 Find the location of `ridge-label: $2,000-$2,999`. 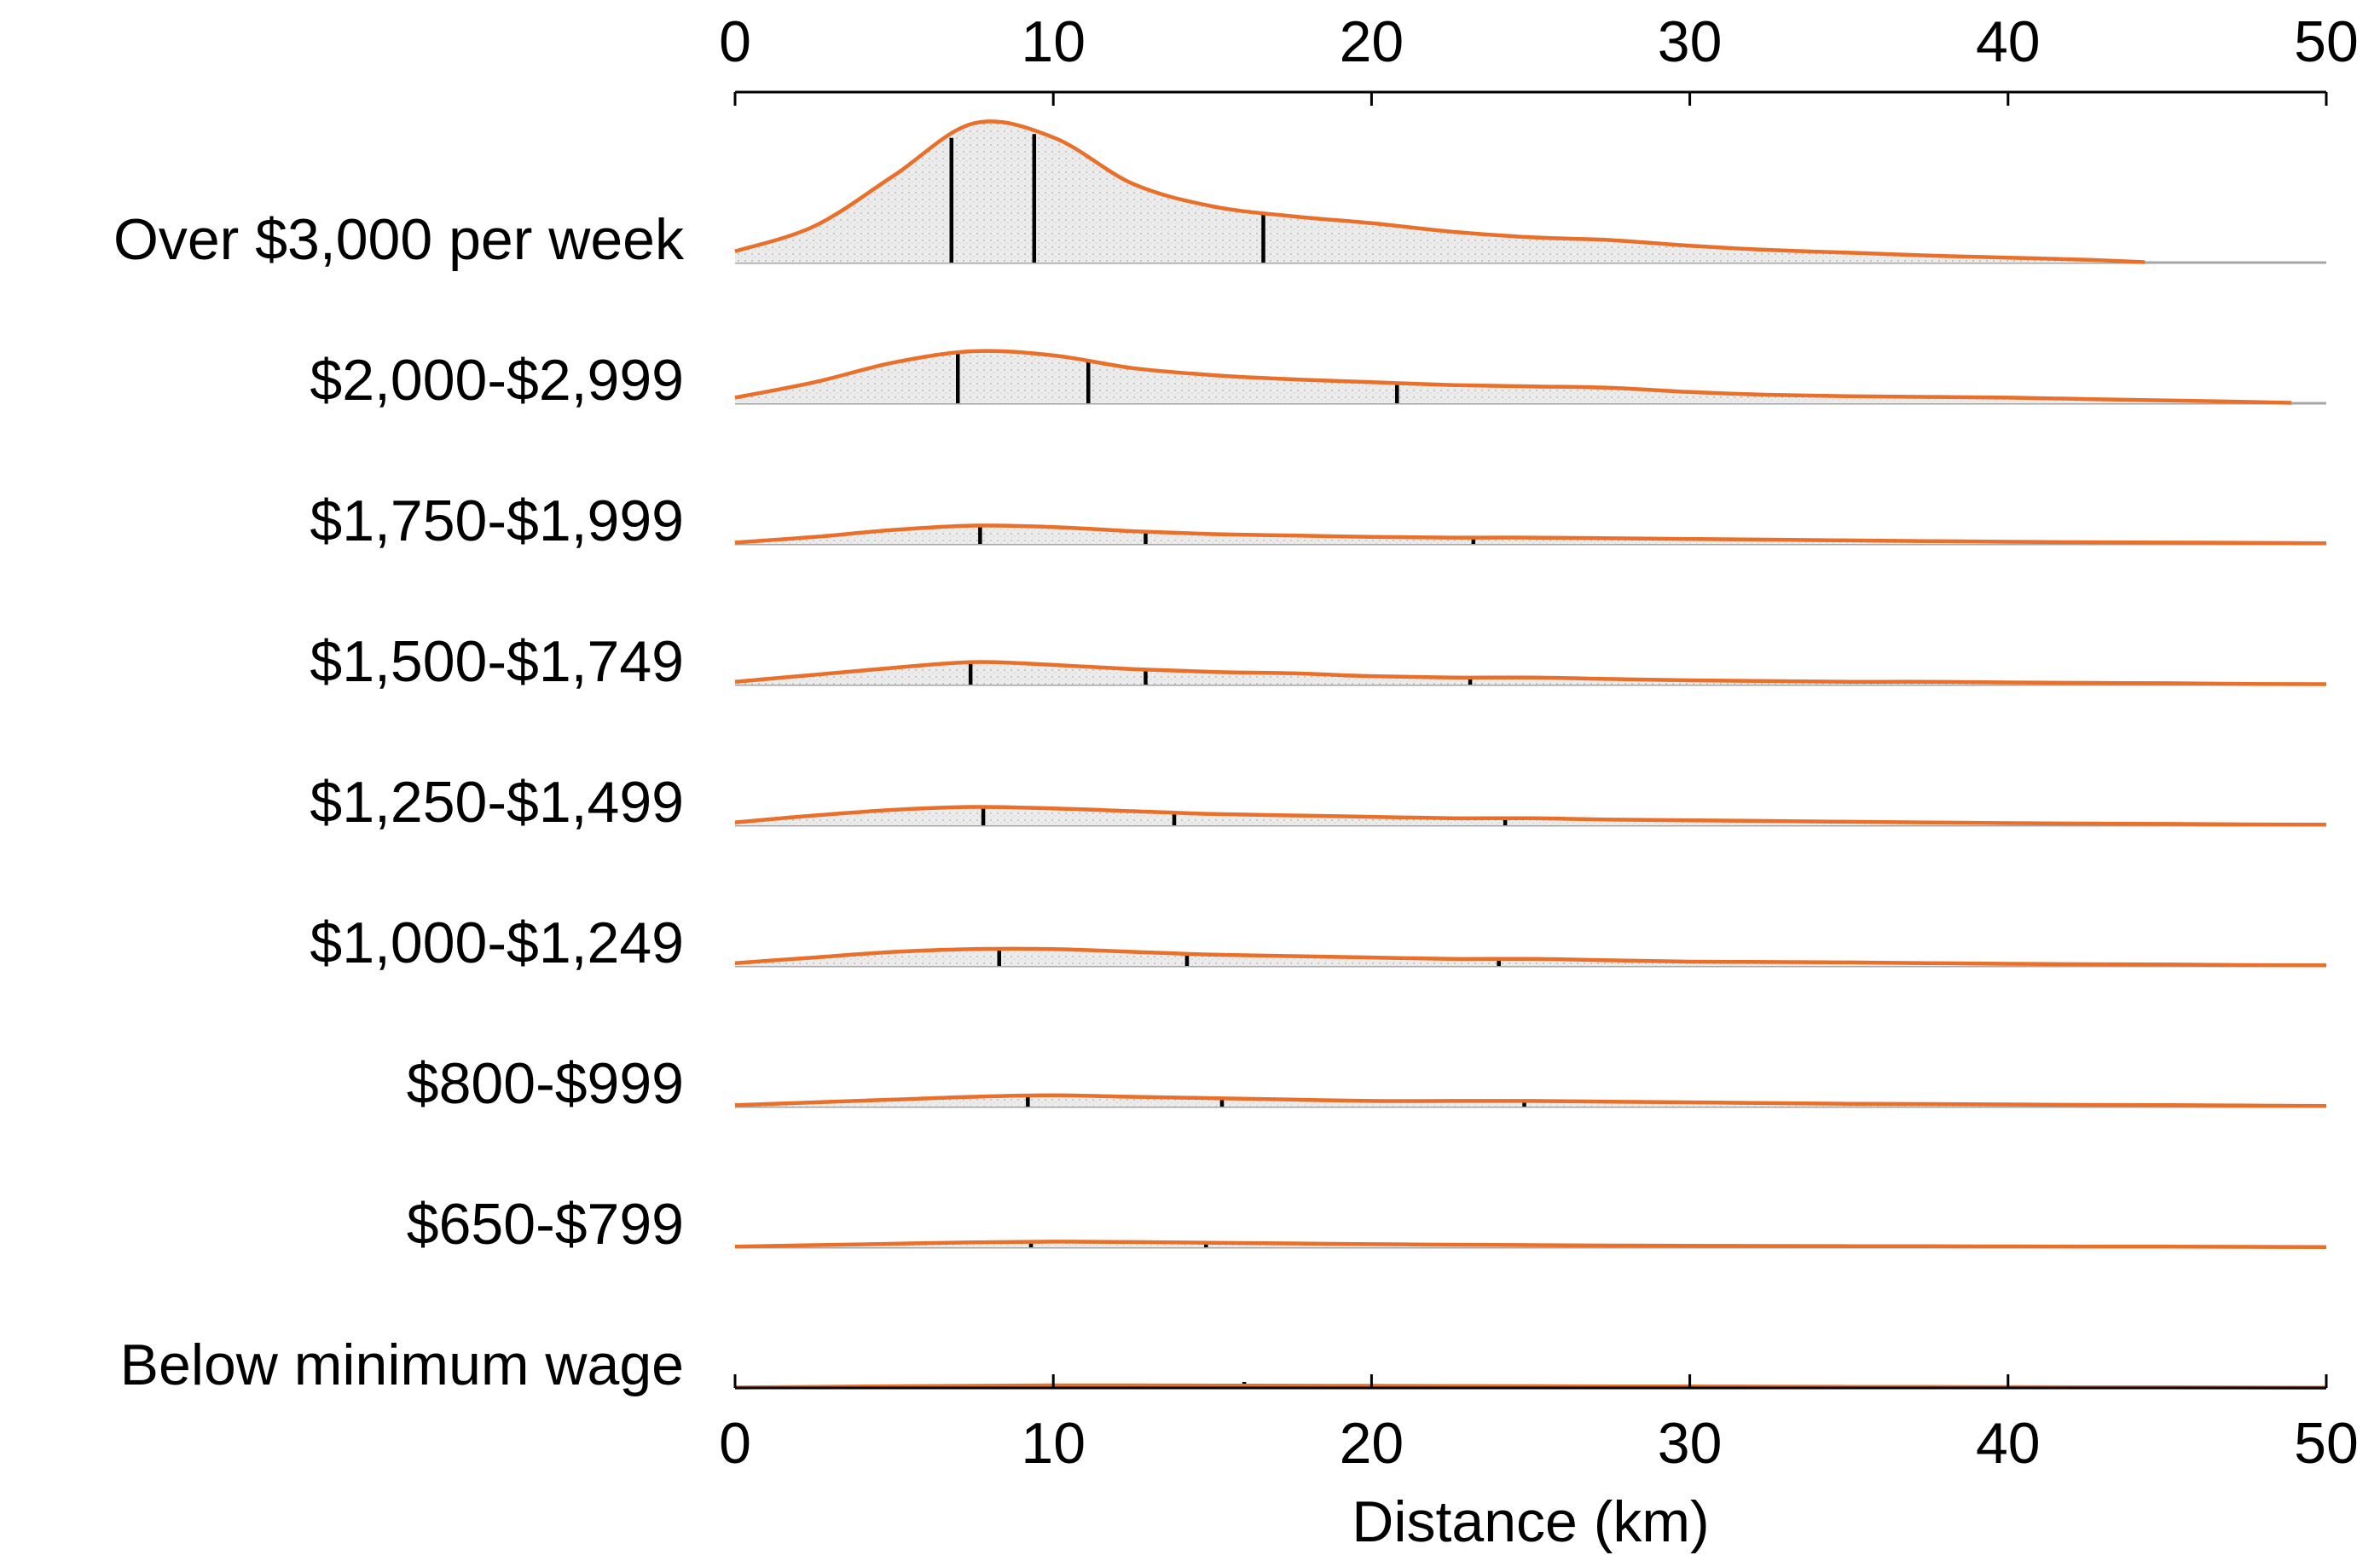

ridge-label: $2,000-$2,999 is located at coordinates (497, 380).